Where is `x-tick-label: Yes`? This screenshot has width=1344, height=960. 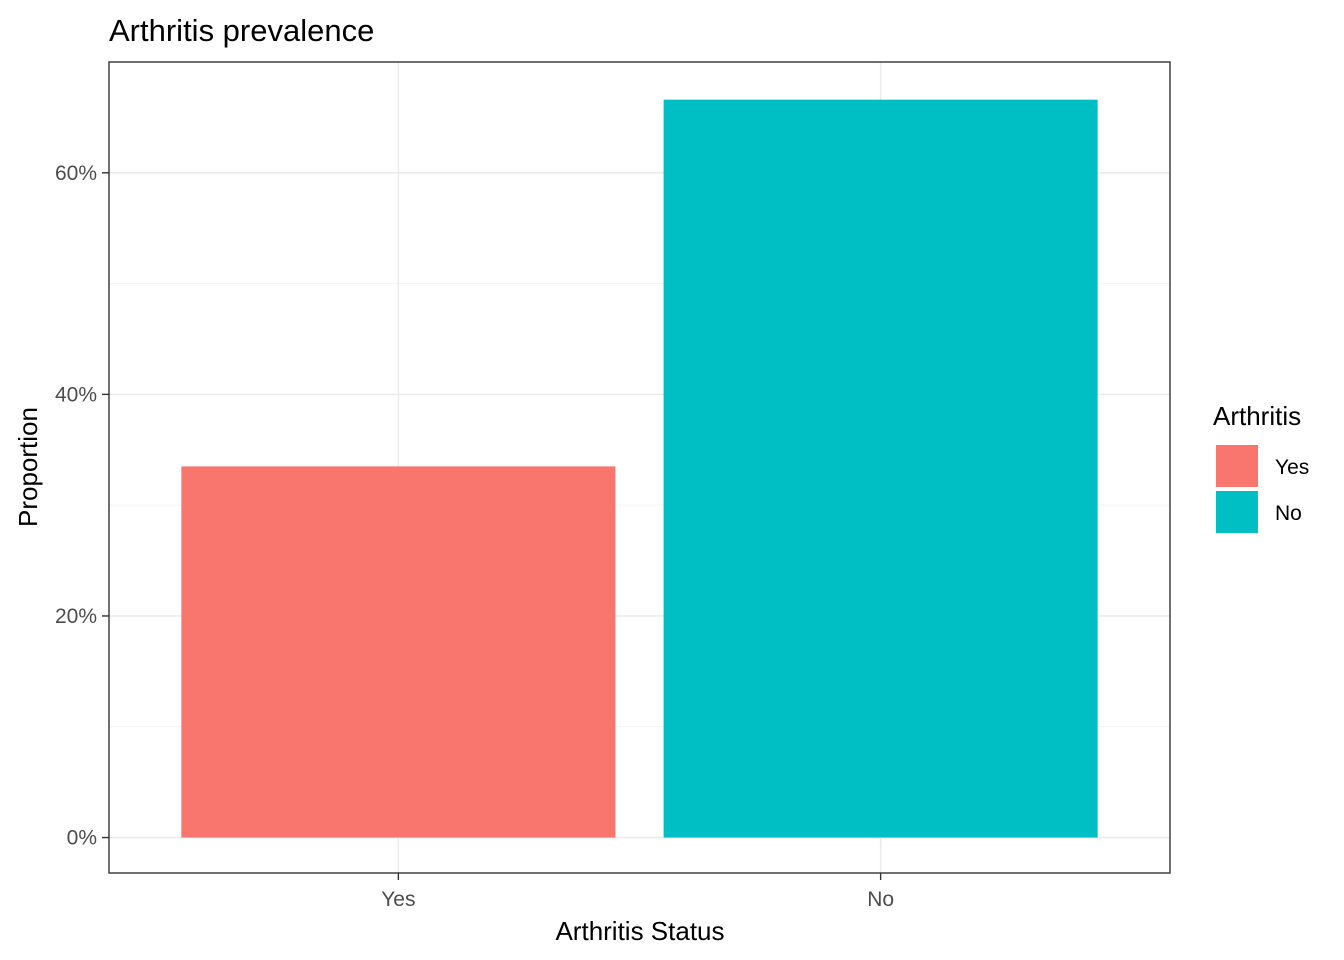
x-tick-label: Yes is located at coordinates (398, 899).